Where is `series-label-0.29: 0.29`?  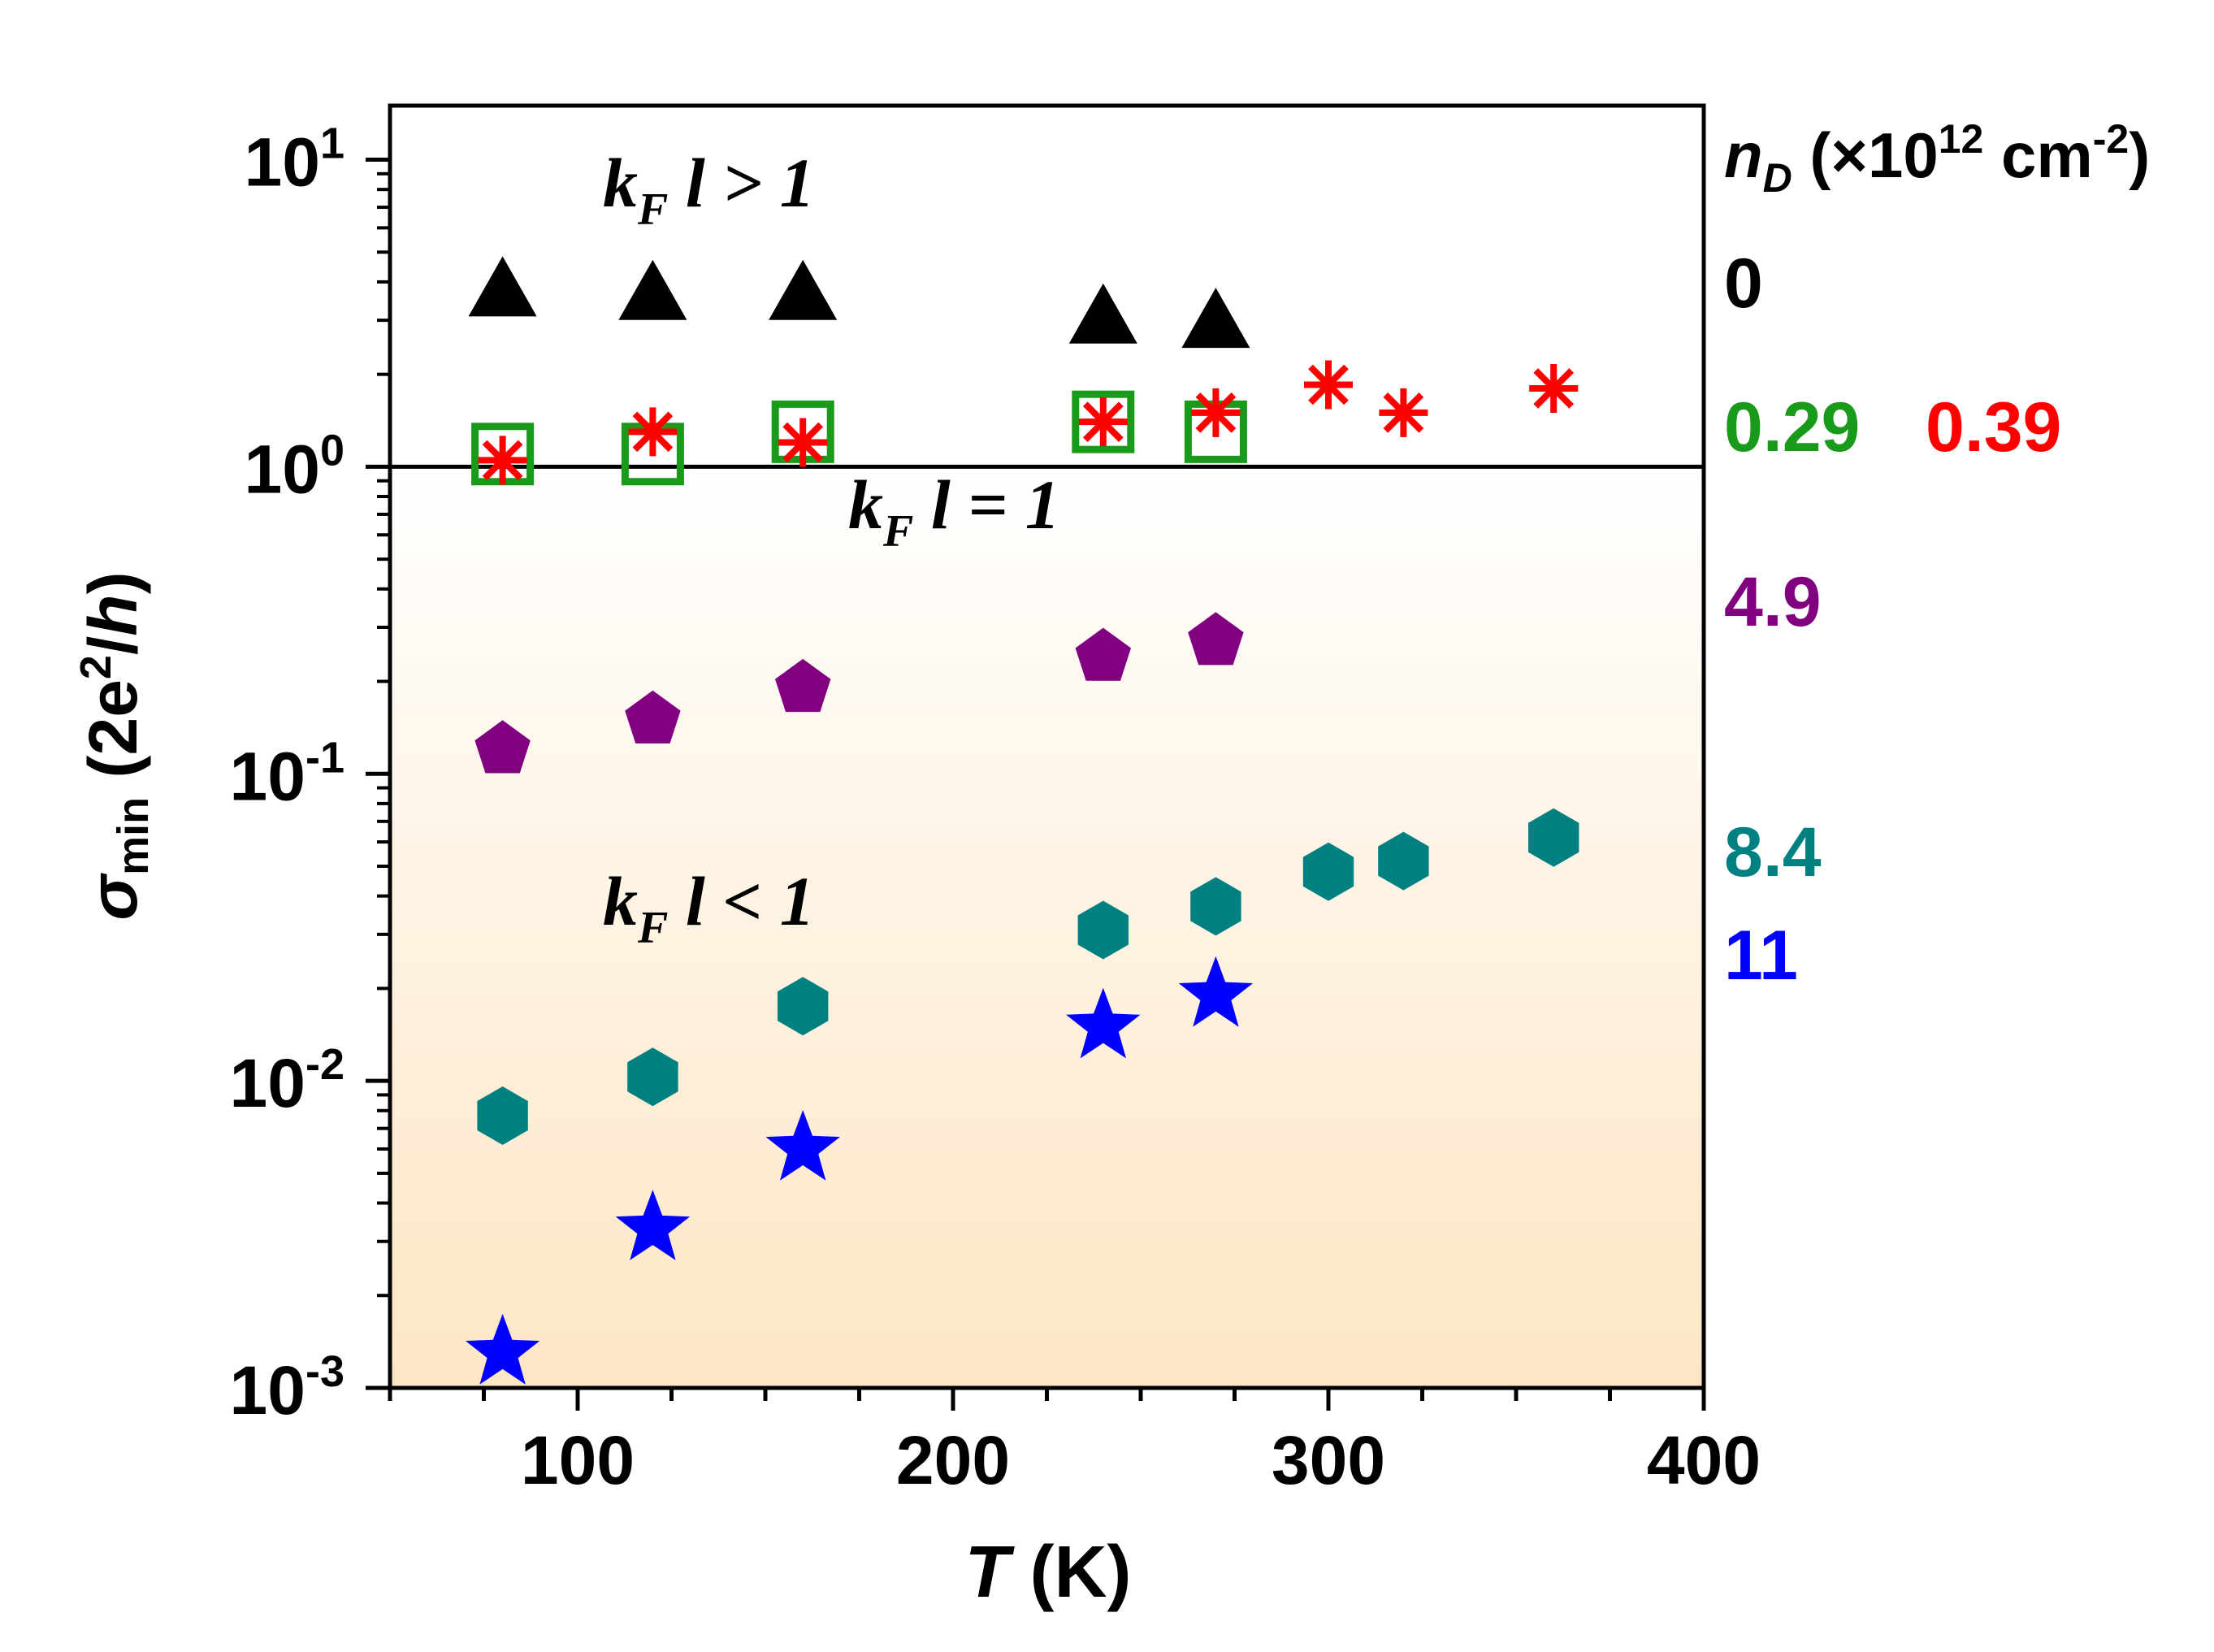 series-label-0.29: 0.29 is located at coordinates (1792, 427).